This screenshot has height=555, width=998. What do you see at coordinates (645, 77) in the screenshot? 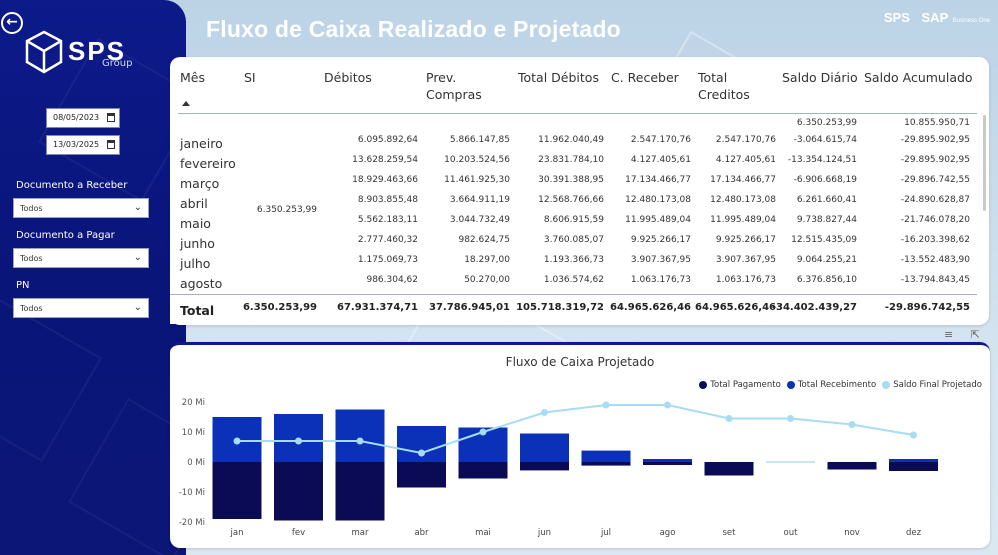
I see `col-header-c-receber: C. Receber` at bounding box center [645, 77].